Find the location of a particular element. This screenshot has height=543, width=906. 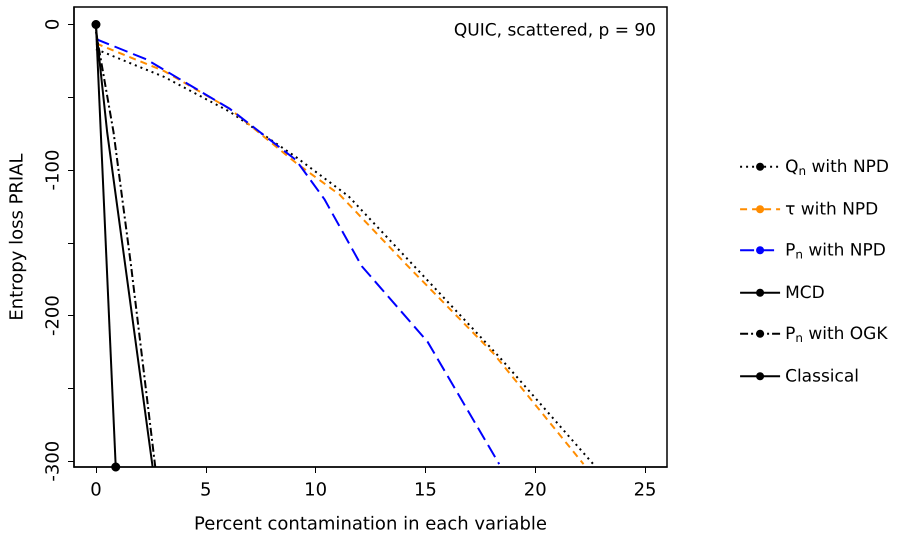

x-axis-title: Percent contamination in each variable is located at coordinates (370, 524).